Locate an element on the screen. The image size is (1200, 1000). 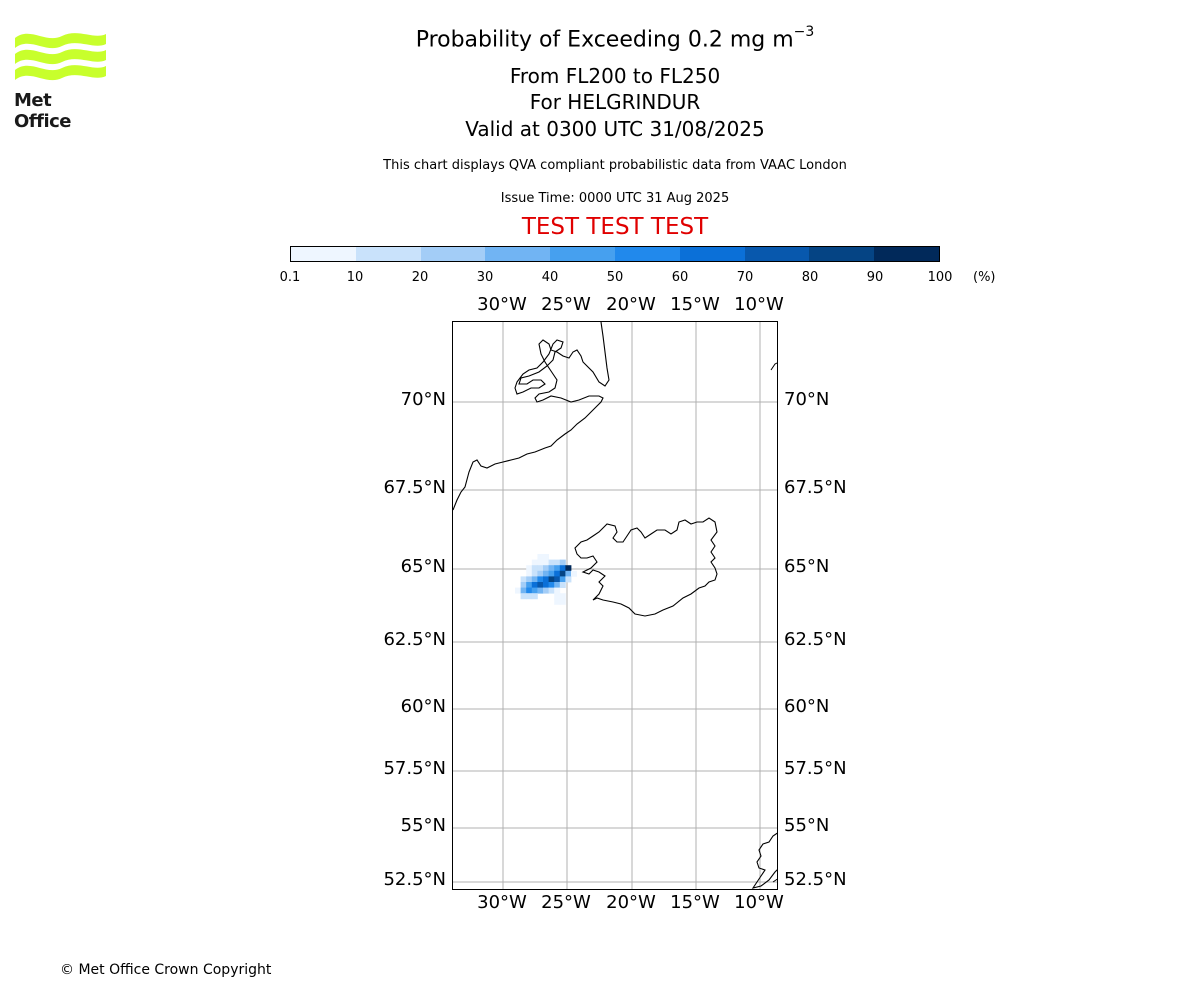
british-isles-coastline is located at coordinates (764, 860).